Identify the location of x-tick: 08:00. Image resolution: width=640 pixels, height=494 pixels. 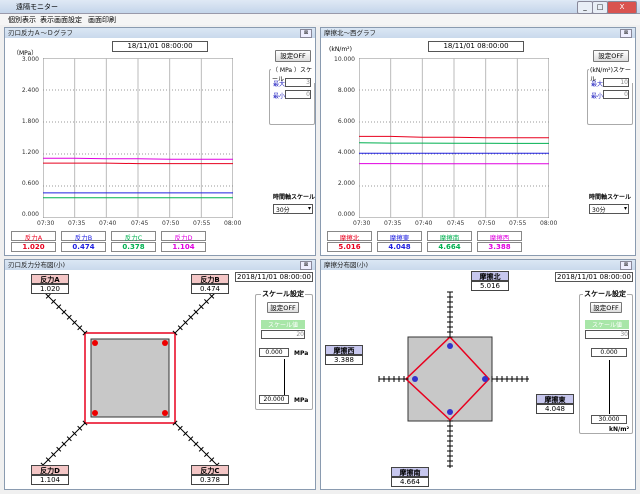
(233, 223).